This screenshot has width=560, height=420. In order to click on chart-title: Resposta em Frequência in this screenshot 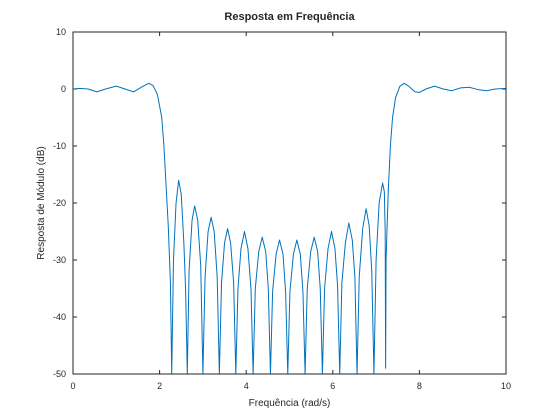, I will do `click(289, 17)`.